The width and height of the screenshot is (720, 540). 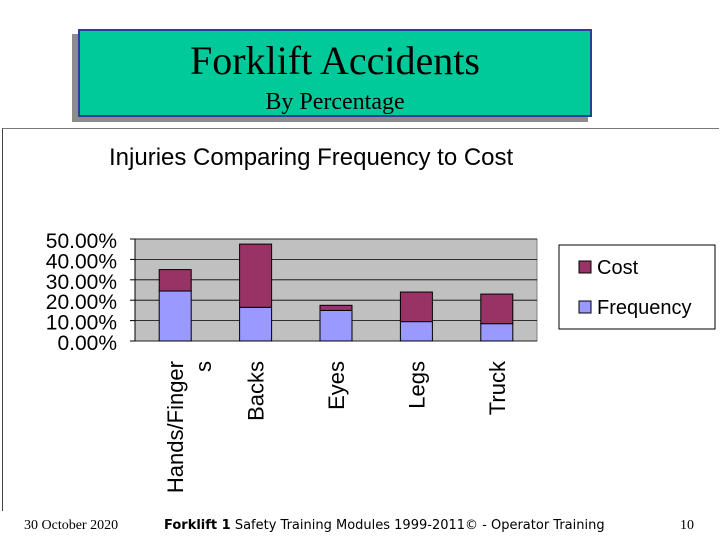 I want to click on legend-swatch-cost, so click(x=585, y=267).